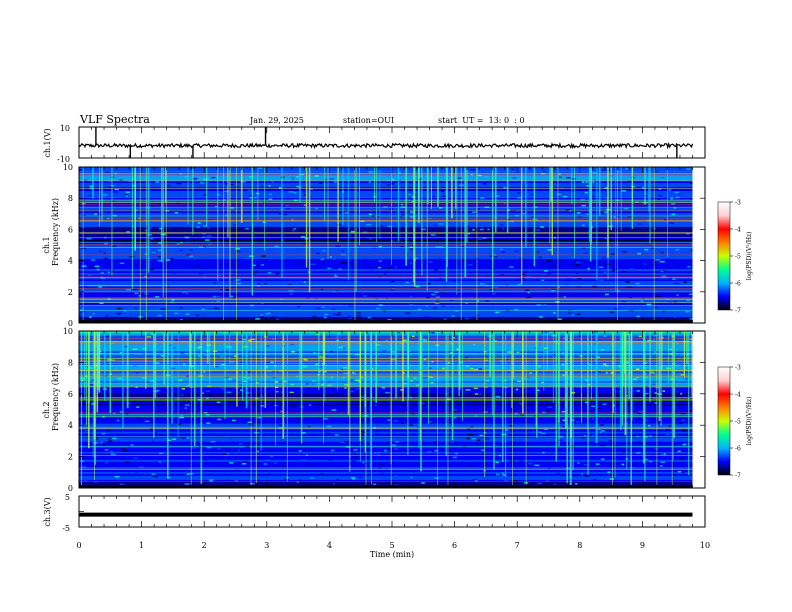 The height and width of the screenshot is (612, 792). Describe the element at coordinates (517, 545) in the screenshot. I see `x-tick-label: 7` at that location.